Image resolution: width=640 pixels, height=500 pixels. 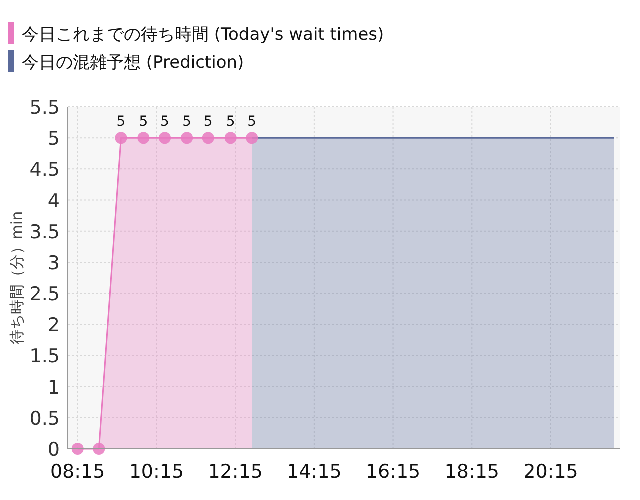 What do you see at coordinates (45, 357) in the screenshot?
I see `y-tick-label: 1.5` at bounding box center [45, 357].